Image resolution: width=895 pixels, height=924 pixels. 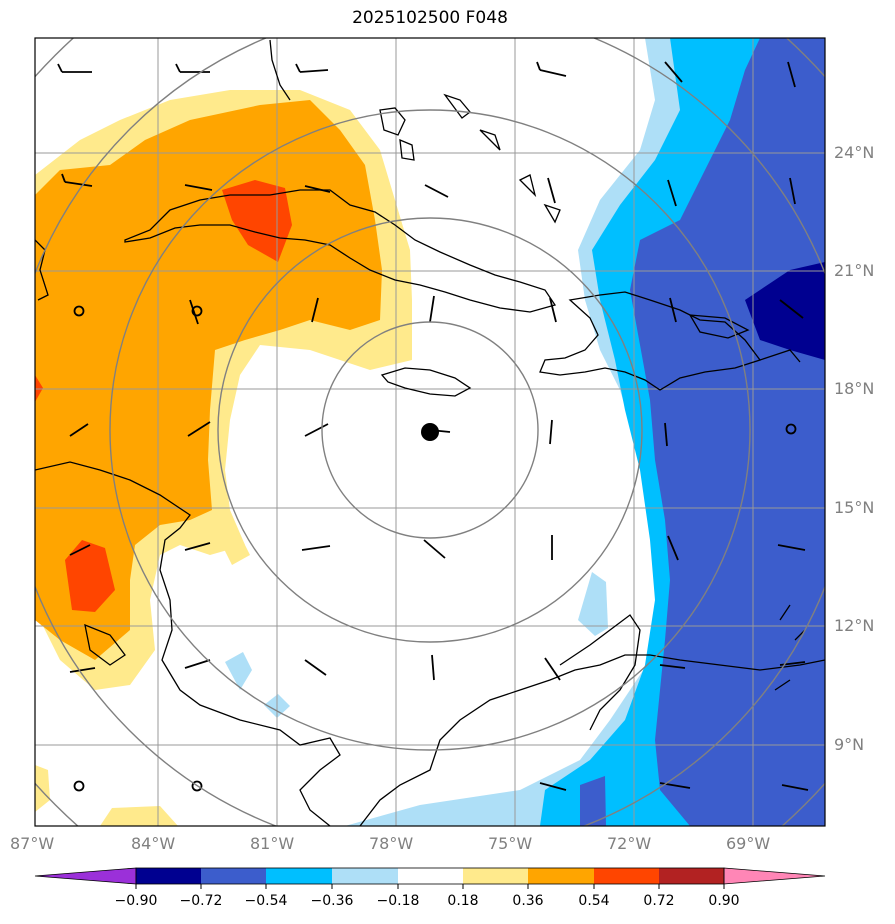 I want to click on contour-navy, so click(x=785, y=311).